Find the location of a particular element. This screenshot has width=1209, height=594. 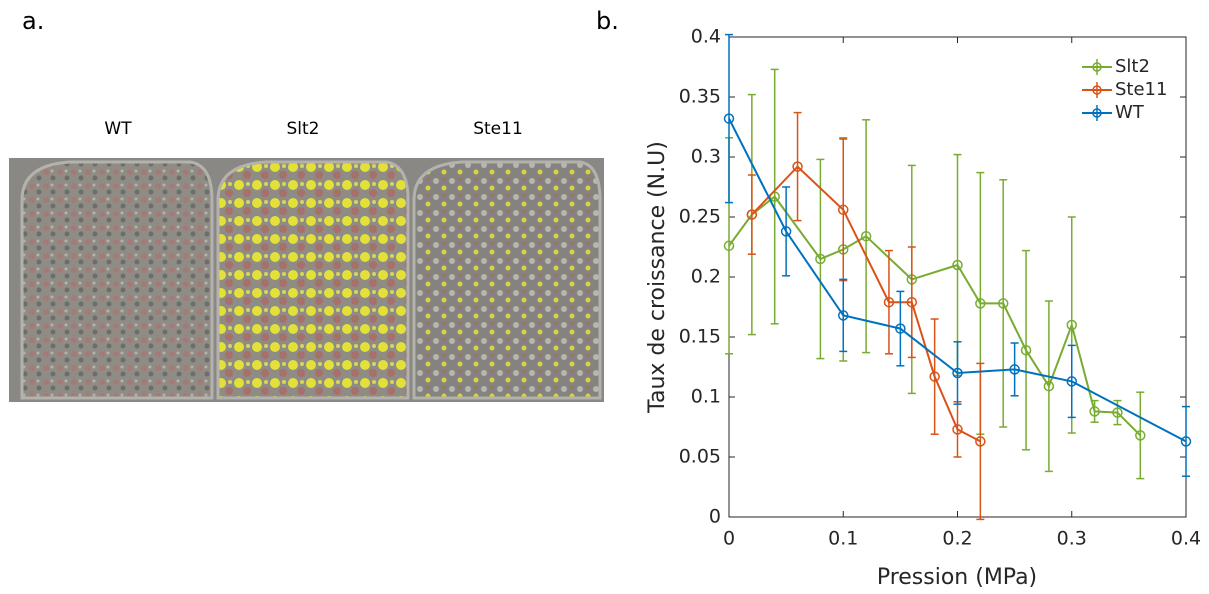

y-tick-label: 0.05 is located at coordinates (700, 457).